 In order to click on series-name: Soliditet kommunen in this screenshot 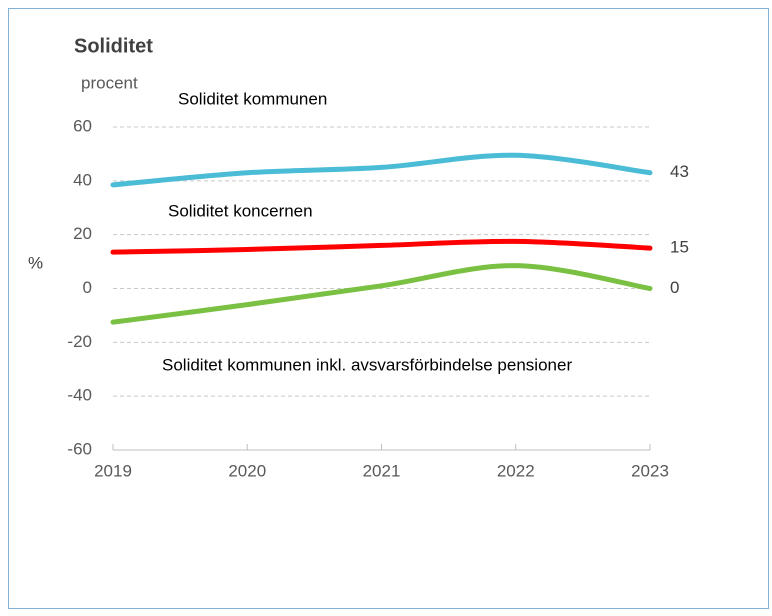, I will do `click(252, 98)`.